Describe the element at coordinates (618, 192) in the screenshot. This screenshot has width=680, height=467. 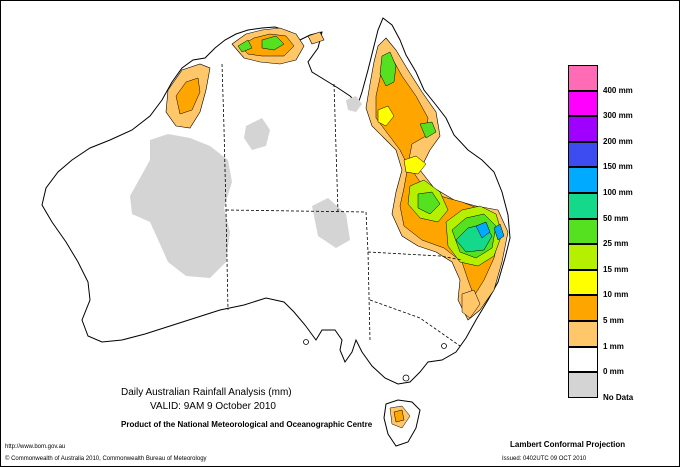
I see `legend-label: 100 mm` at that location.